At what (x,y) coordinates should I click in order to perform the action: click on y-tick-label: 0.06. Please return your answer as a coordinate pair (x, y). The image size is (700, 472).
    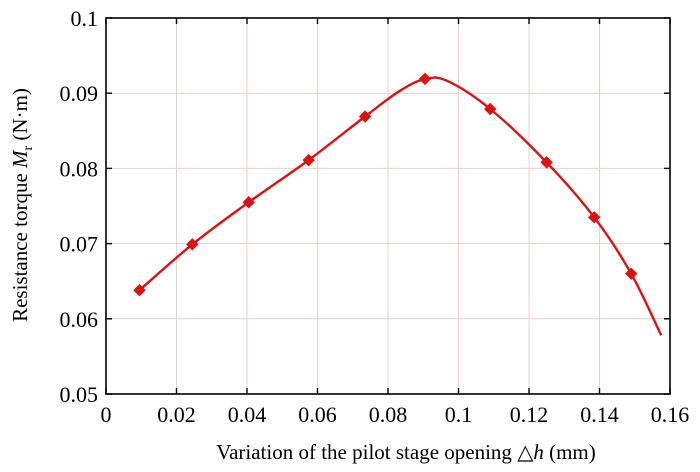
    Looking at the image, I should click on (79, 319).